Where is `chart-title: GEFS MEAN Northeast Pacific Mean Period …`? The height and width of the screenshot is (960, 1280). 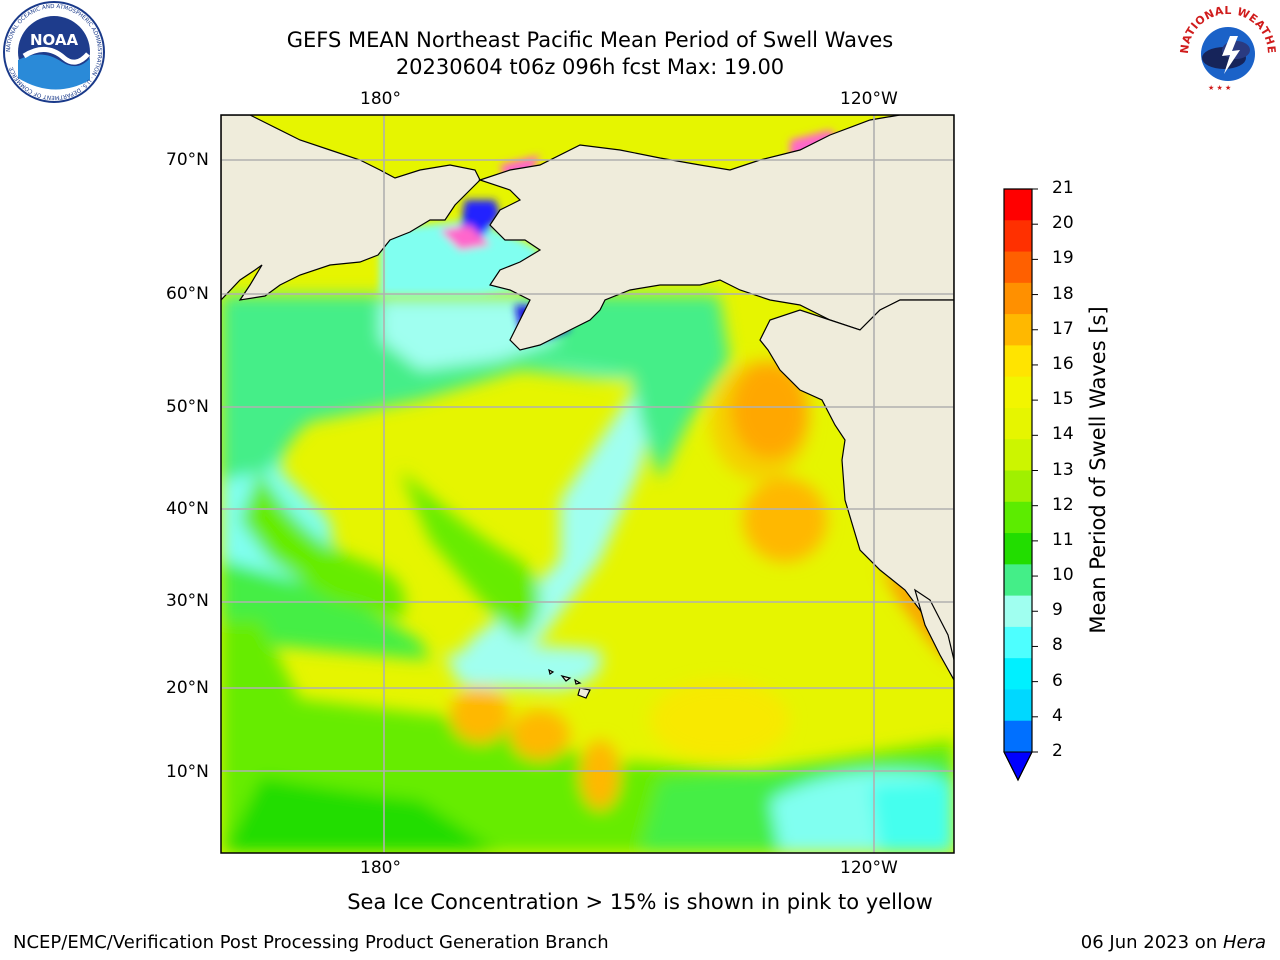 chart-title: GEFS MEAN Northeast Pacific Mean Period … is located at coordinates (590, 40).